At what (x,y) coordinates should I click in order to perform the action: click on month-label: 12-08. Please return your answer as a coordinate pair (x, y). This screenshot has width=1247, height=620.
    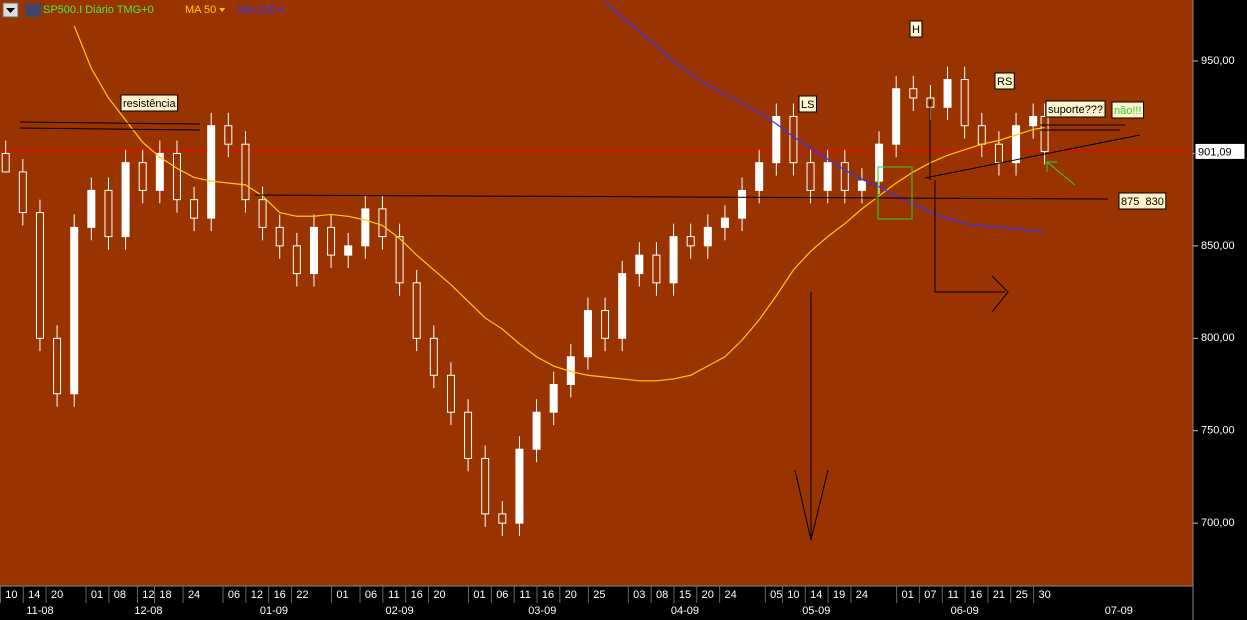
    Looking at the image, I should click on (148, 611).